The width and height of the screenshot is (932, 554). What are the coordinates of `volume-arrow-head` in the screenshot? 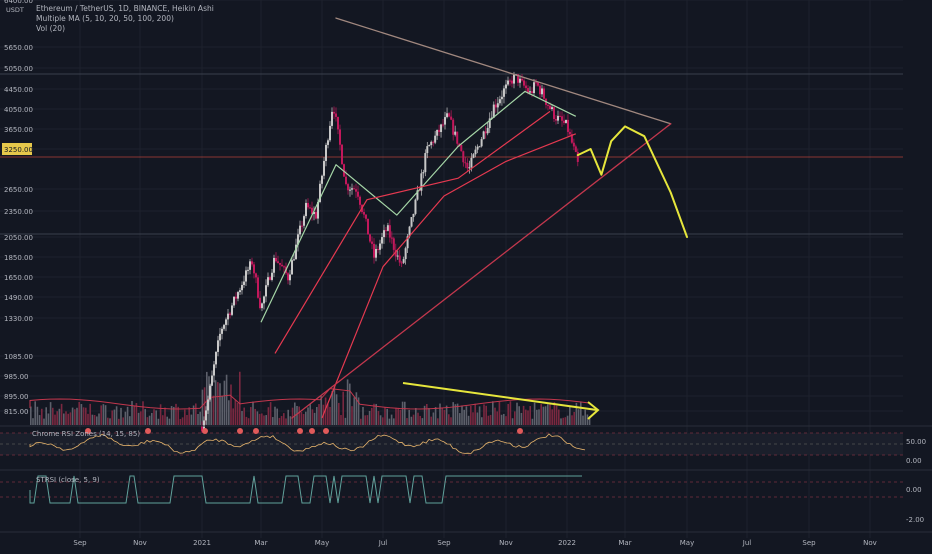 It's located at (593, 410).